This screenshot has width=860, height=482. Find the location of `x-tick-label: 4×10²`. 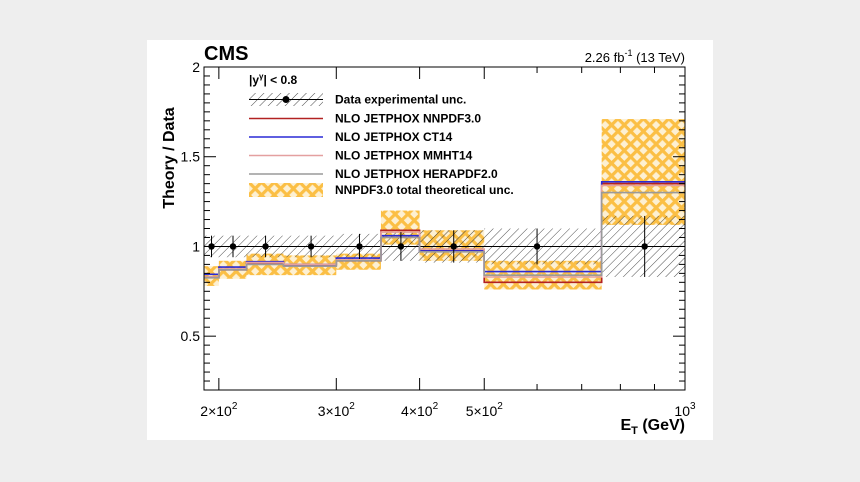

x-tick-label: 4×10² is located at coordinates (420, 410).